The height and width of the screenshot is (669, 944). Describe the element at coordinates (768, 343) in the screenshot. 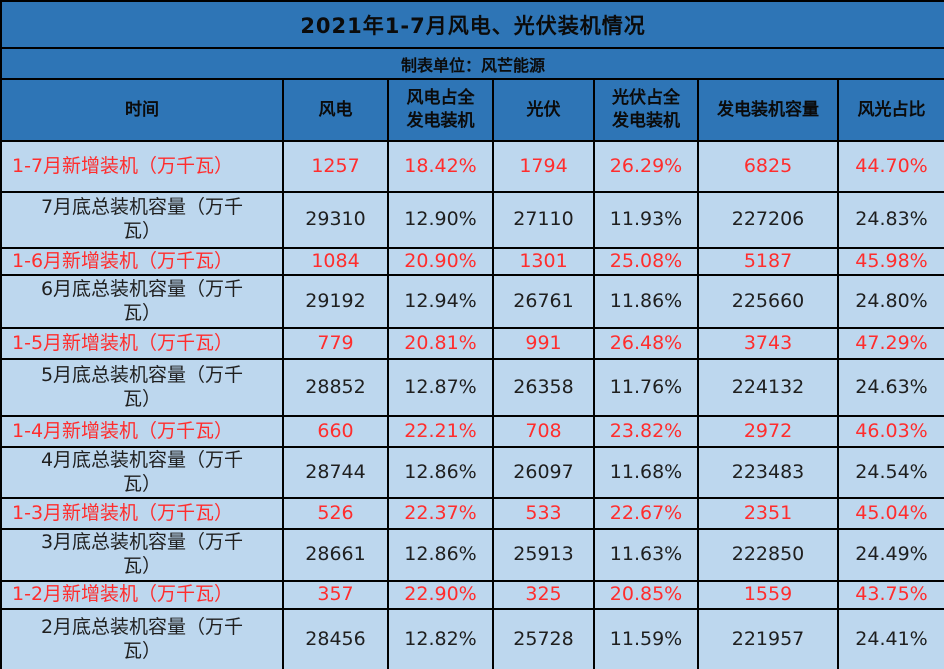

I see `cell-capacity: 3743` at that location.